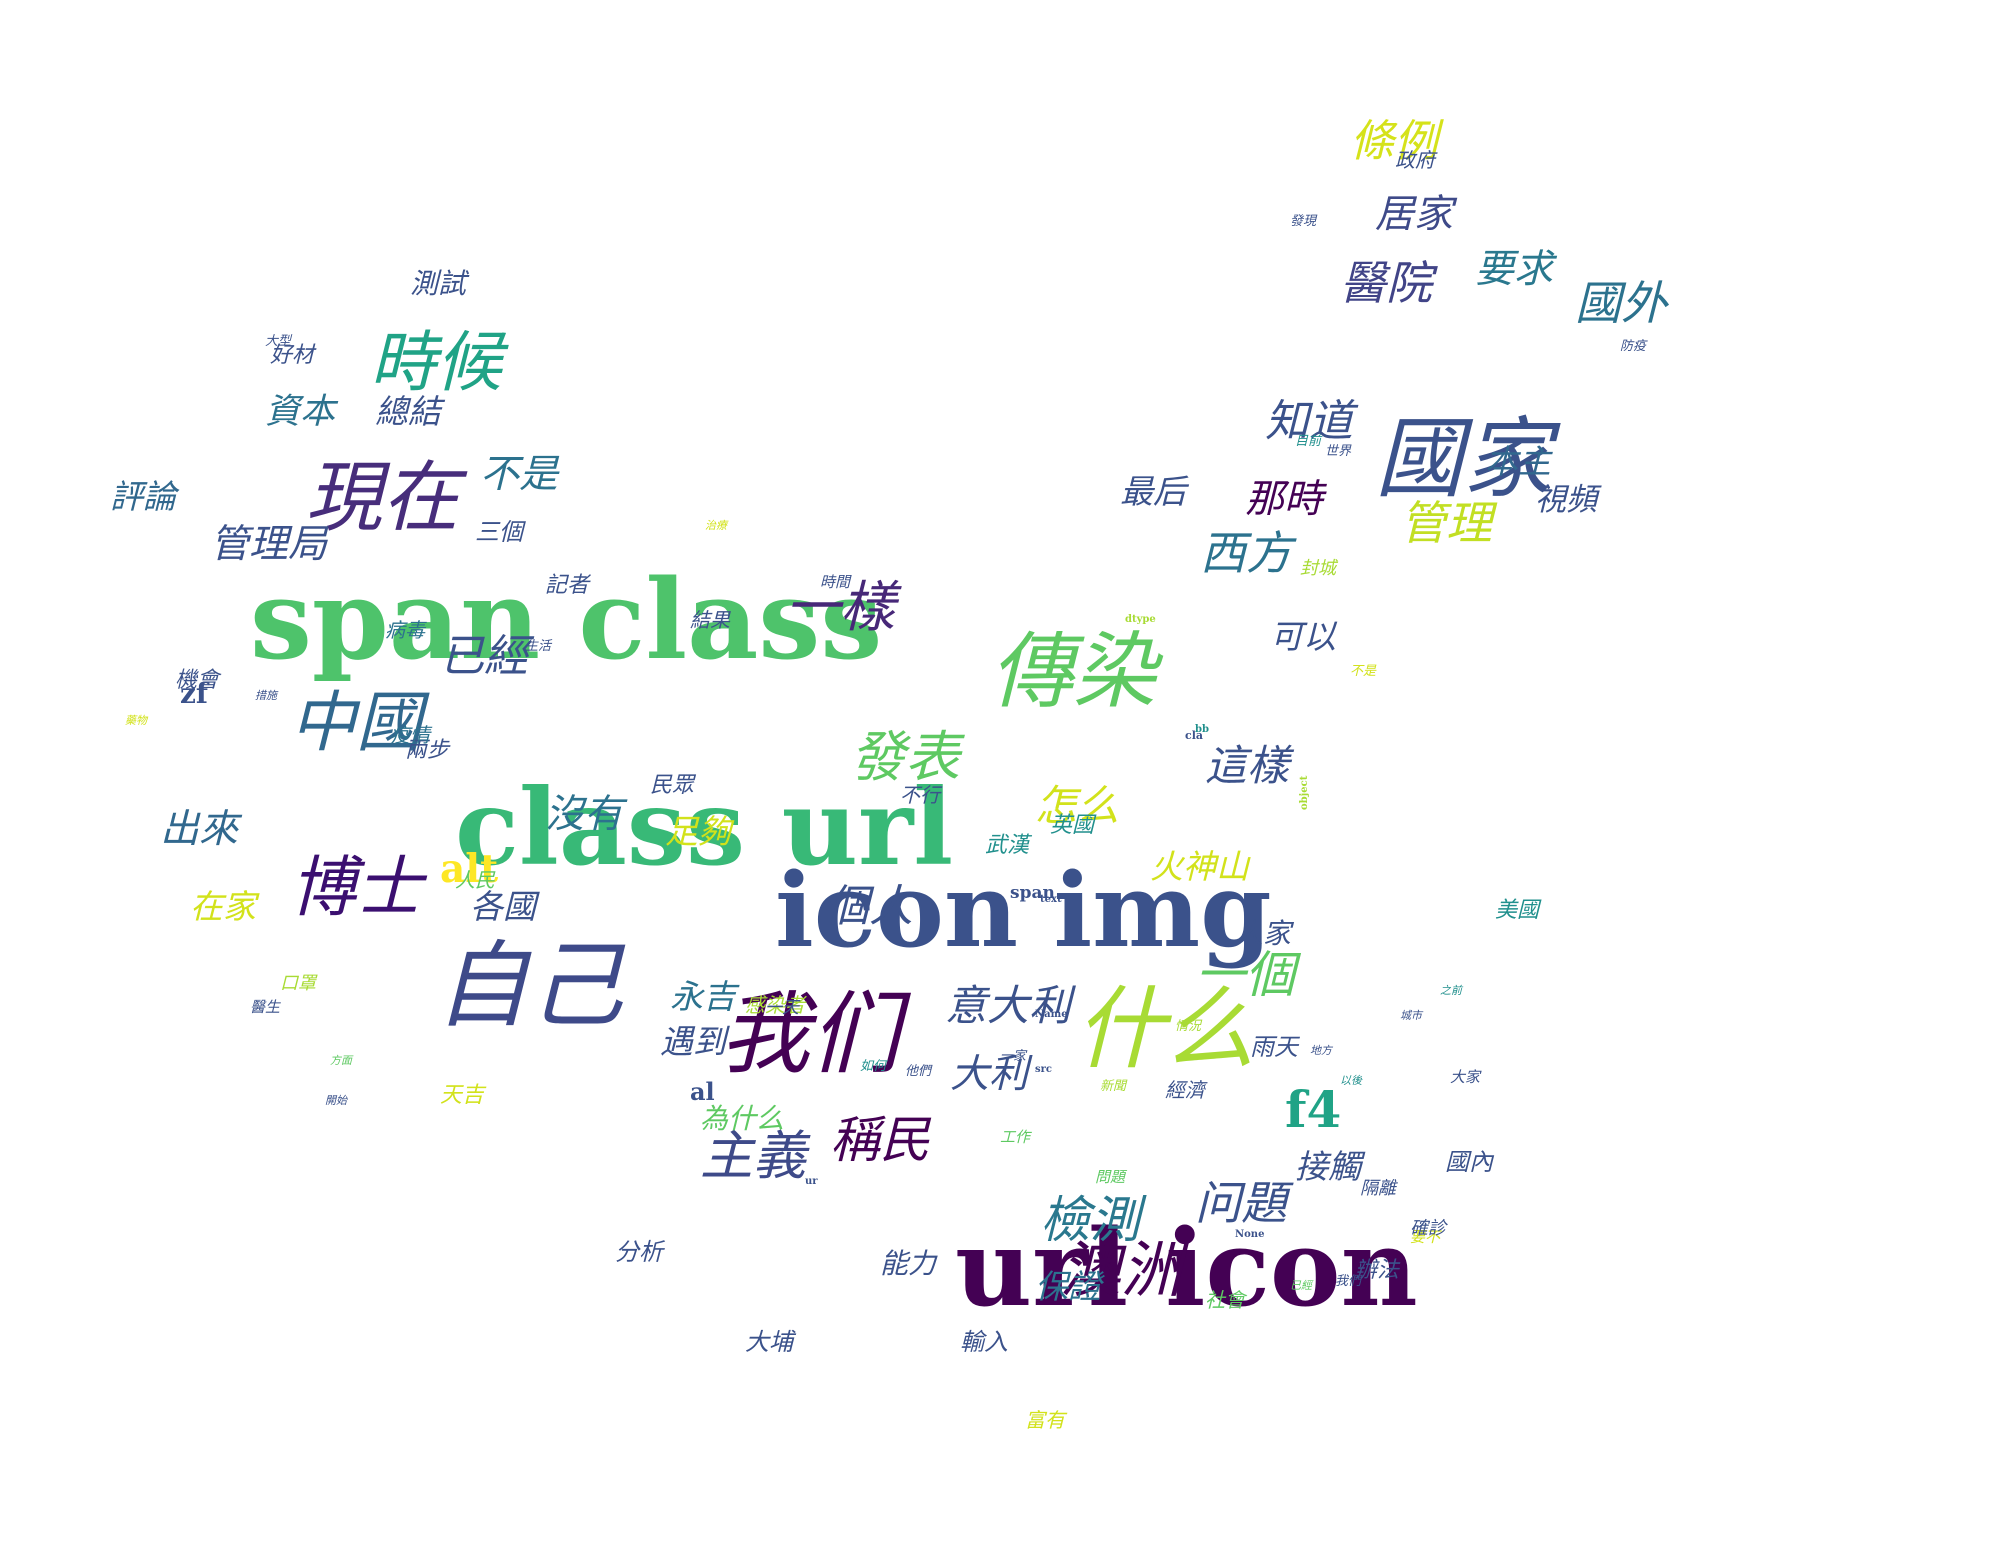 Image resolution: width=2000 pixels, height=1544 pixels. I want to click on cloud-word: f4, so click(1313, 1109).